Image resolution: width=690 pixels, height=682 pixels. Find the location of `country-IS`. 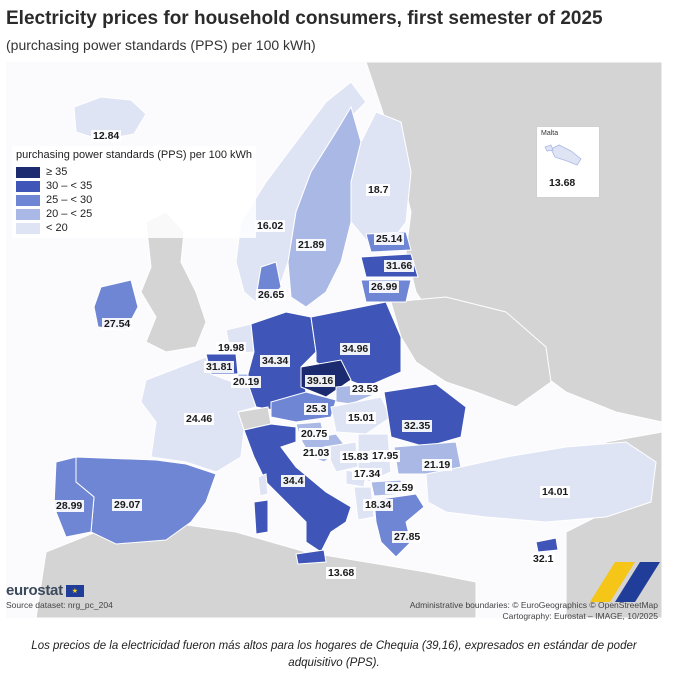

country-IS is located at coordinates (110, 118).